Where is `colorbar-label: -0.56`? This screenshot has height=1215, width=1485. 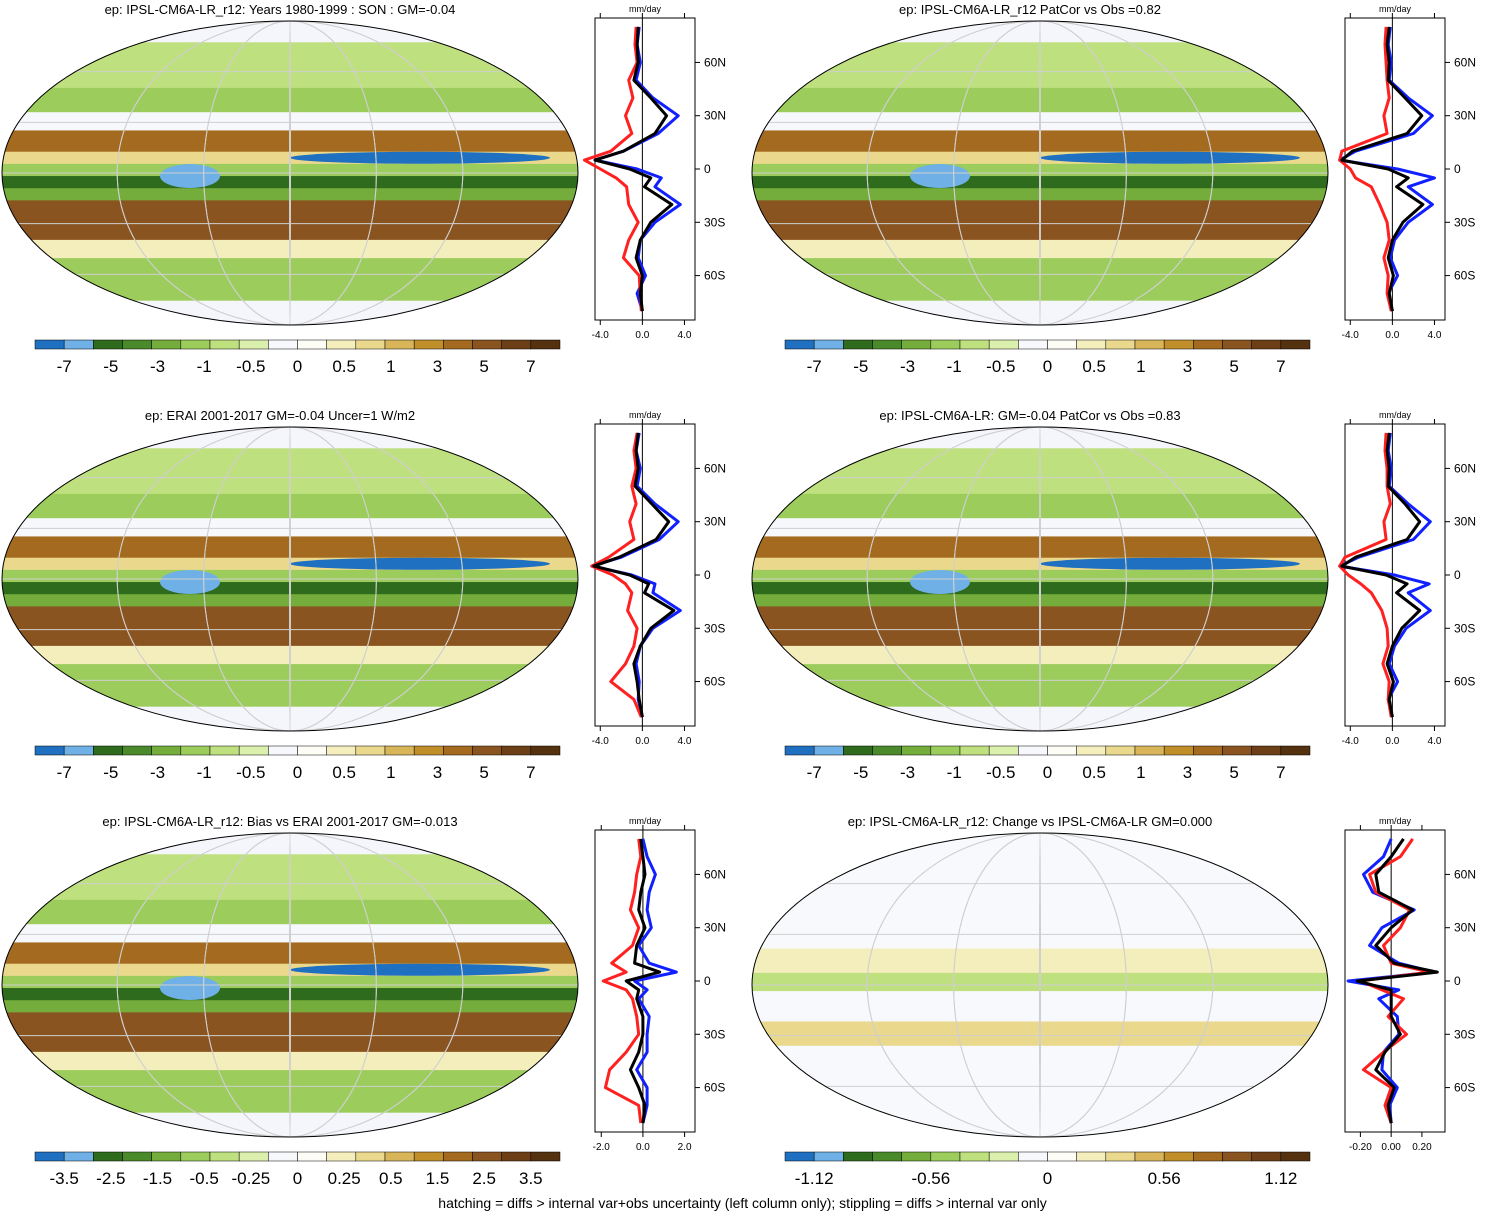 colorbar-label: -0.56 is located at coordinates (930, 1178).